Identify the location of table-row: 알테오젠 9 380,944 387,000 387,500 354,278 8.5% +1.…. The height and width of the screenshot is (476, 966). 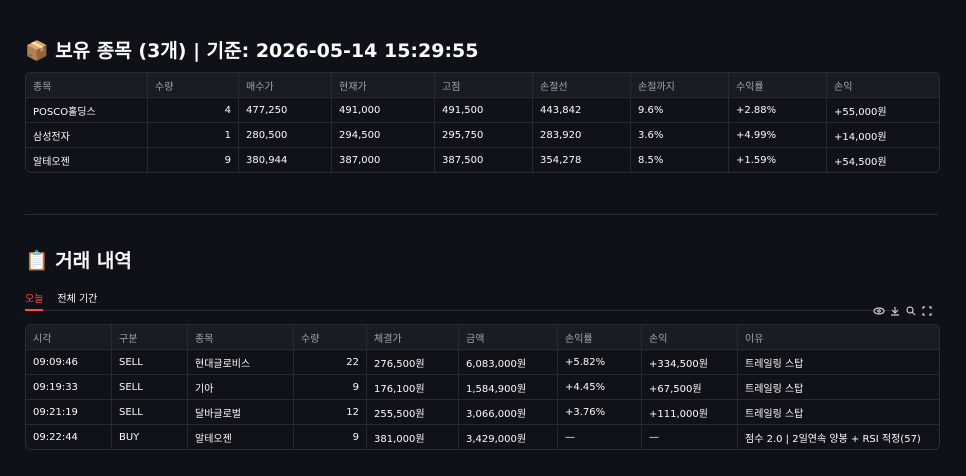
(482, 160).